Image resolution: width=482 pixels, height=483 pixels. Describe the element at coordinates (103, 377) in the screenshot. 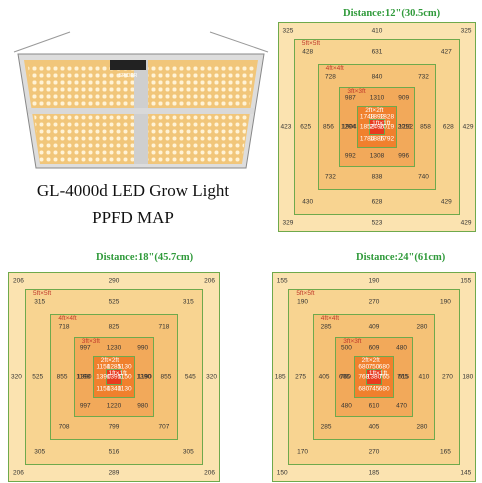

I see `ppfd-value-center: 1390` at that location.